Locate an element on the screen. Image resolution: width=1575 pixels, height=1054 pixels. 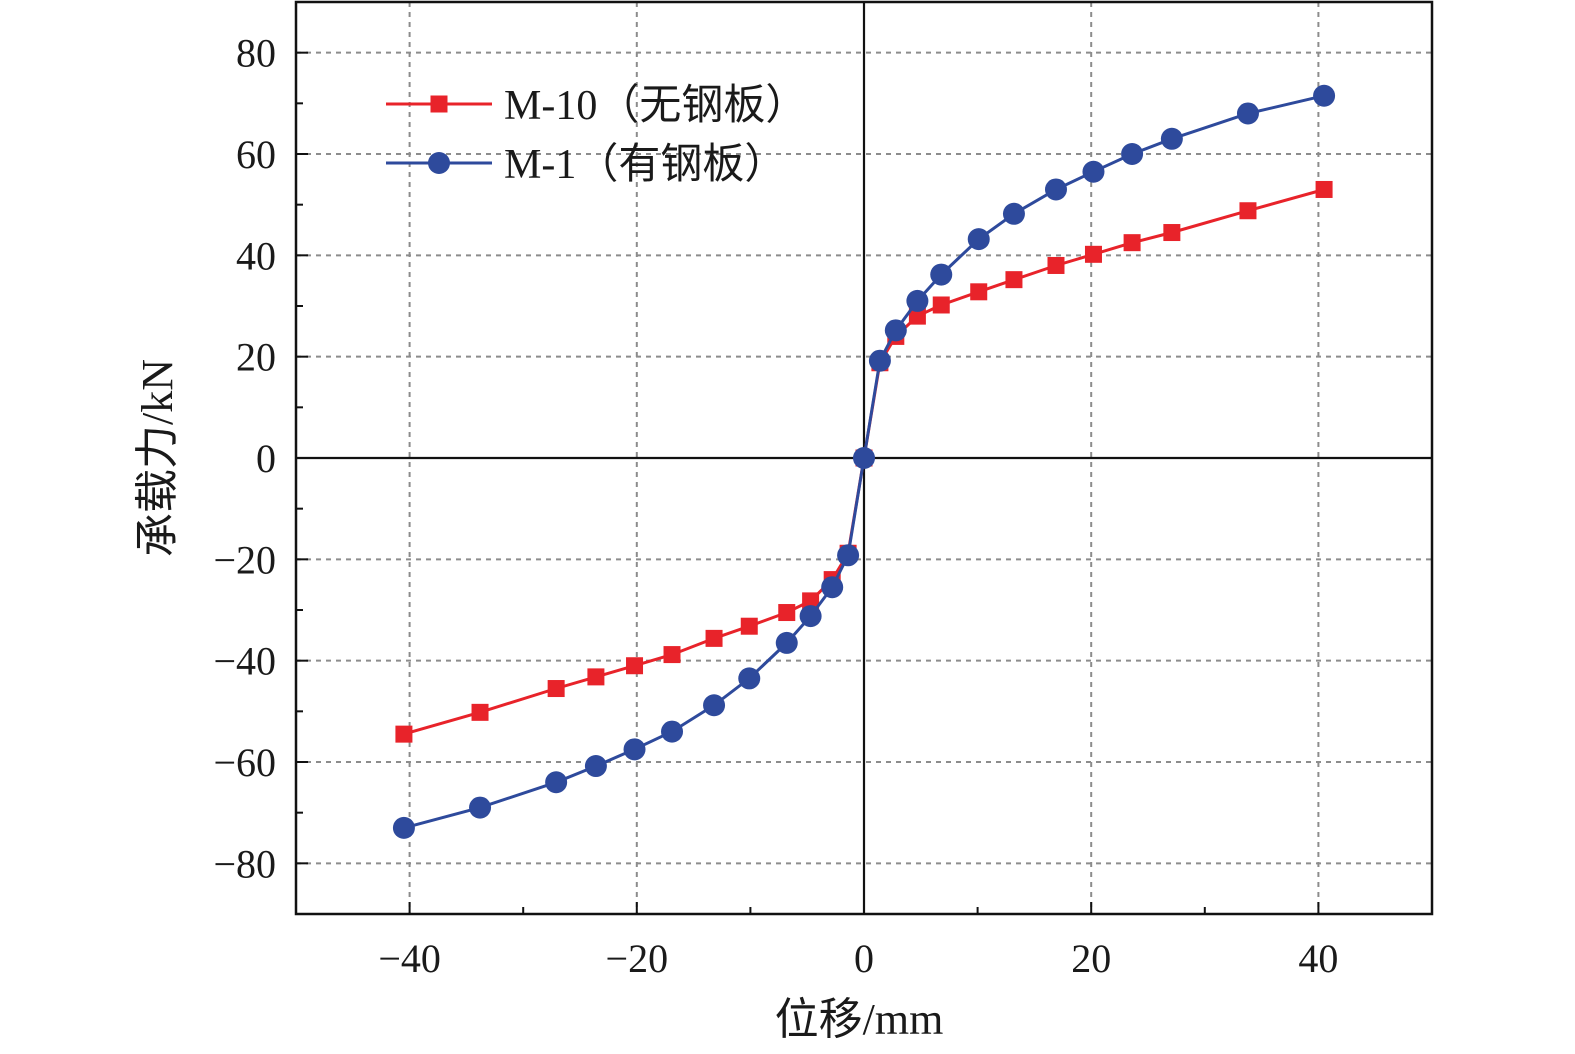
legend-entry-m1: M-1（有钢板） is located at coordinates (586, 165).